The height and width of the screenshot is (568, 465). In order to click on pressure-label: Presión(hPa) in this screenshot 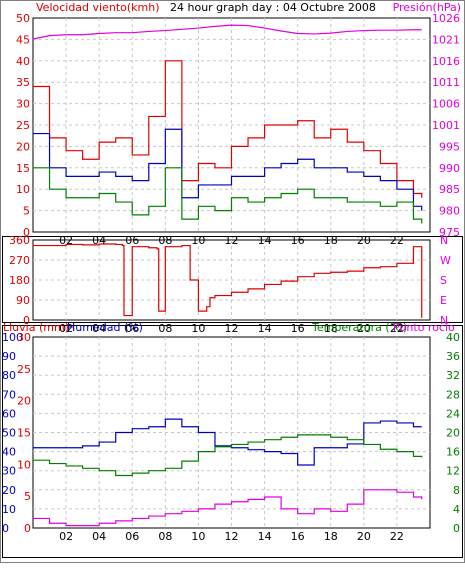, I will do `click(427, 7)`.